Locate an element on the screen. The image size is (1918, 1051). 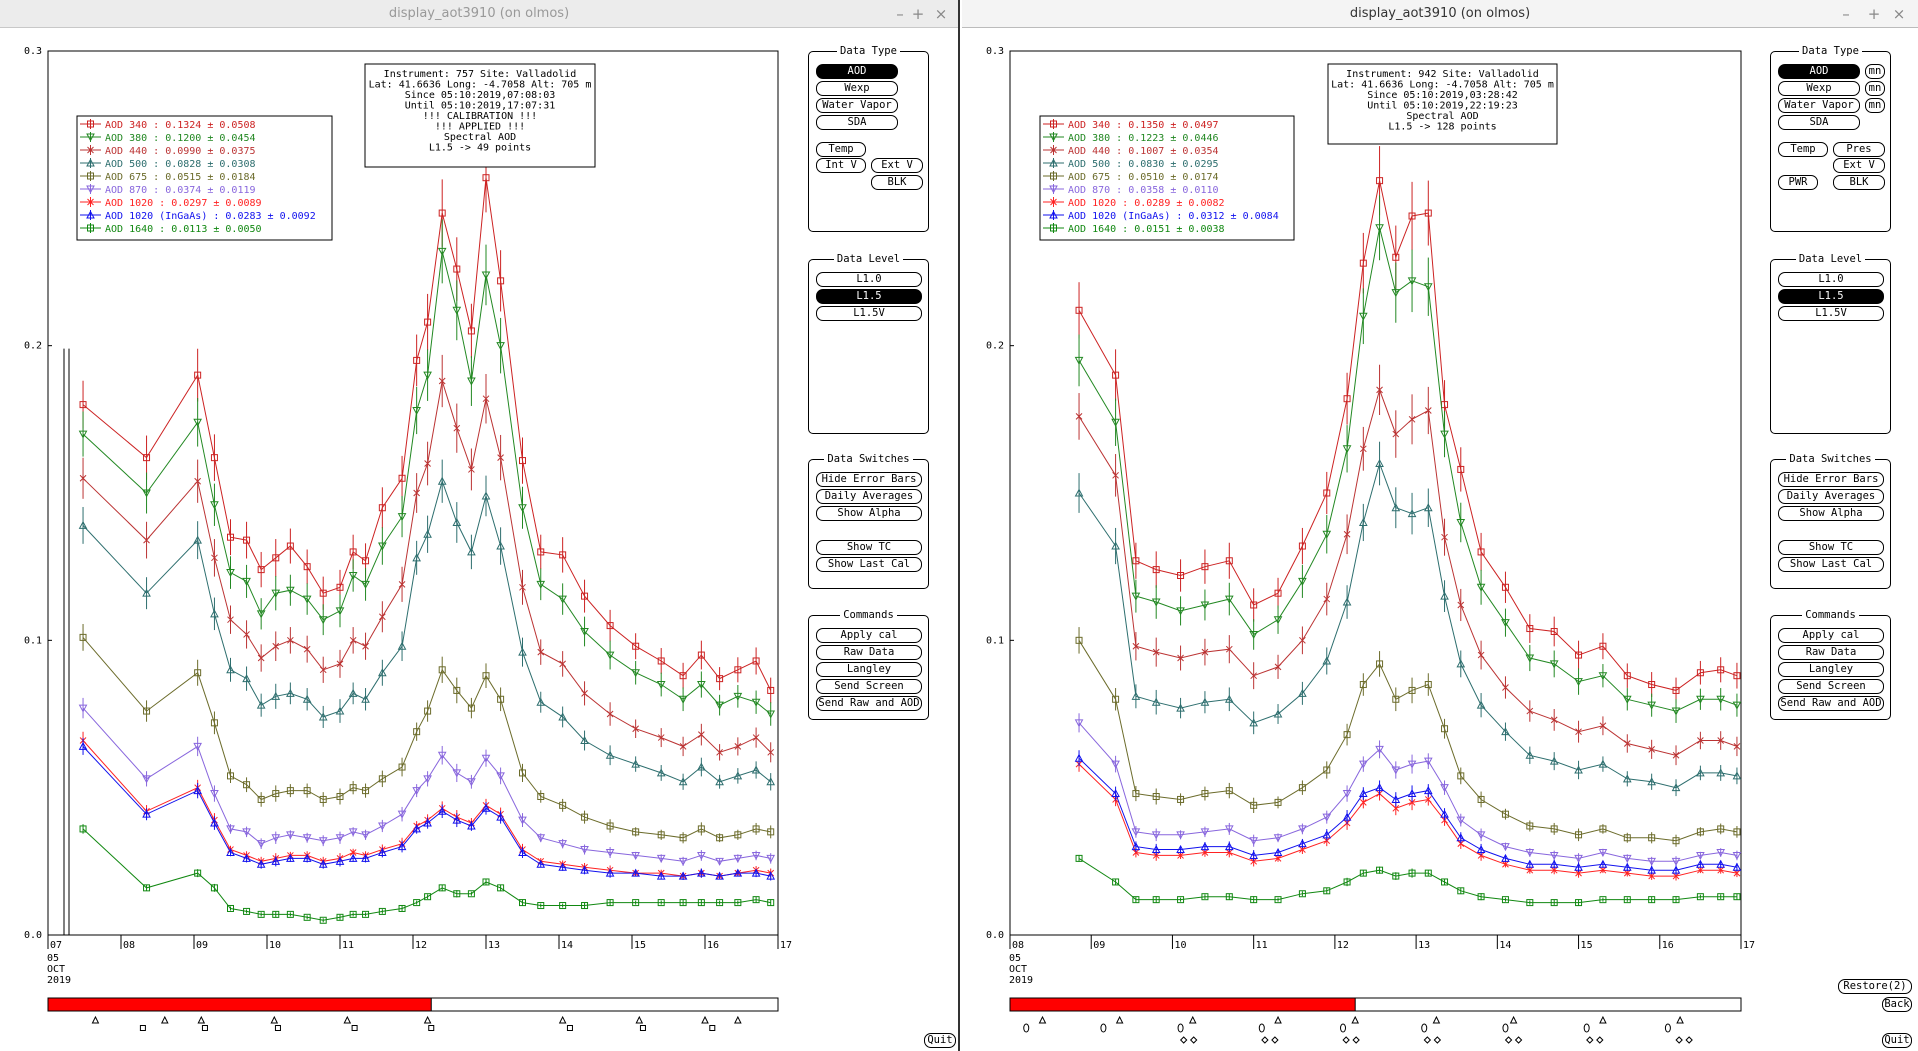
legend-entry: AOD 1020 : 0.0289 ± 0.0082 is located at coordinates (1146, 203).